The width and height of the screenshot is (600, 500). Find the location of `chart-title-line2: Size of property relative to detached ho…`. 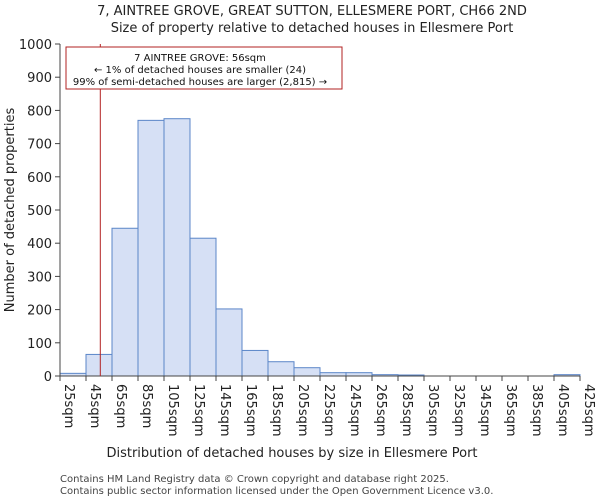

chart-title-line2: Size of property relative to detached ho… is located at coordinates (312, 28).